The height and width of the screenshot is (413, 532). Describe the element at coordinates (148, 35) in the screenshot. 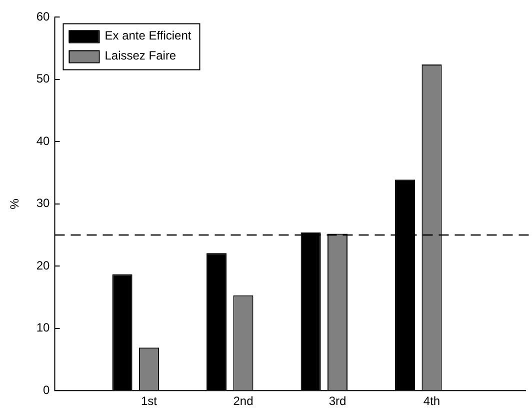

I see `legend-label: Ex ante Efficient` at that location.